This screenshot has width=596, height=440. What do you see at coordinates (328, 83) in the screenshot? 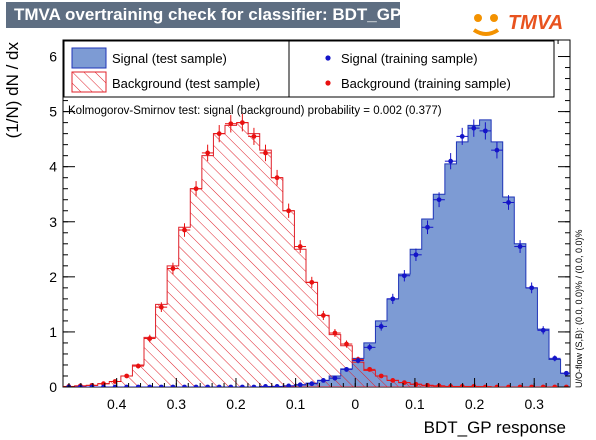
I see `legend-background-train-marker` at bounding box center [328, 83].